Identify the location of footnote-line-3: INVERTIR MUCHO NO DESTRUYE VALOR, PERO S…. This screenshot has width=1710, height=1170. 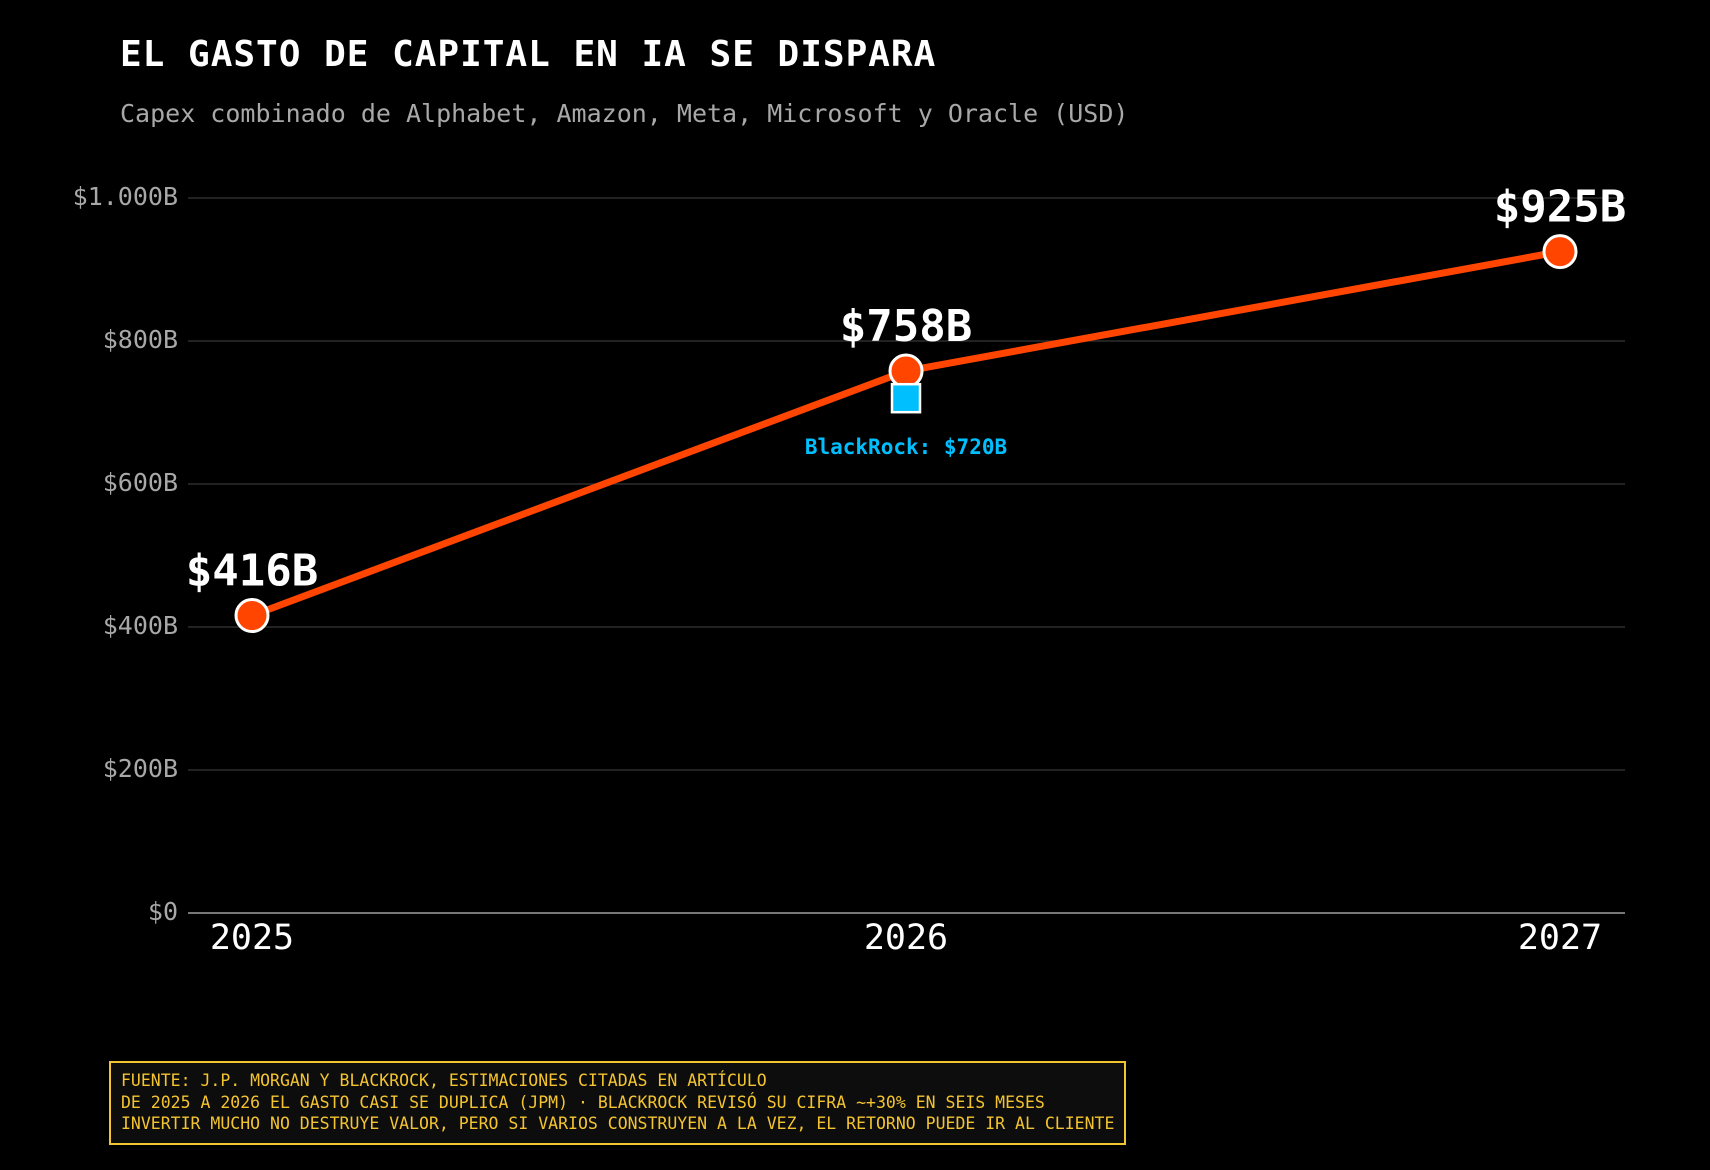
(618, 1123).